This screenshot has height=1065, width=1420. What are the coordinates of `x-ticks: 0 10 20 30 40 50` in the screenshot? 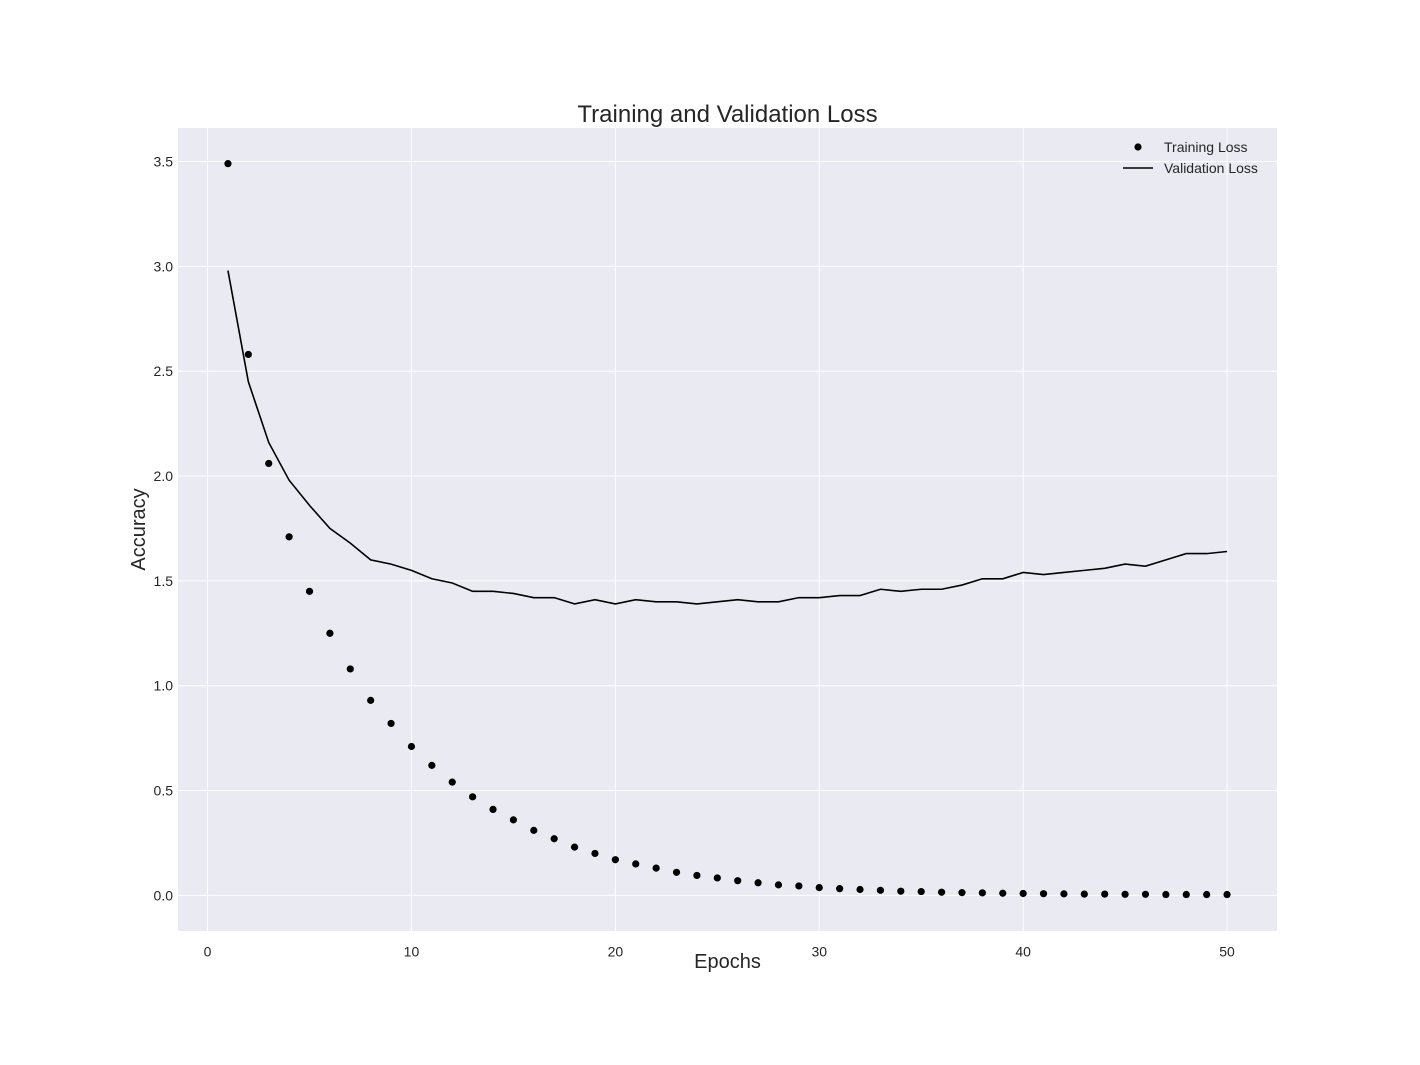 It's located at (719, 951).